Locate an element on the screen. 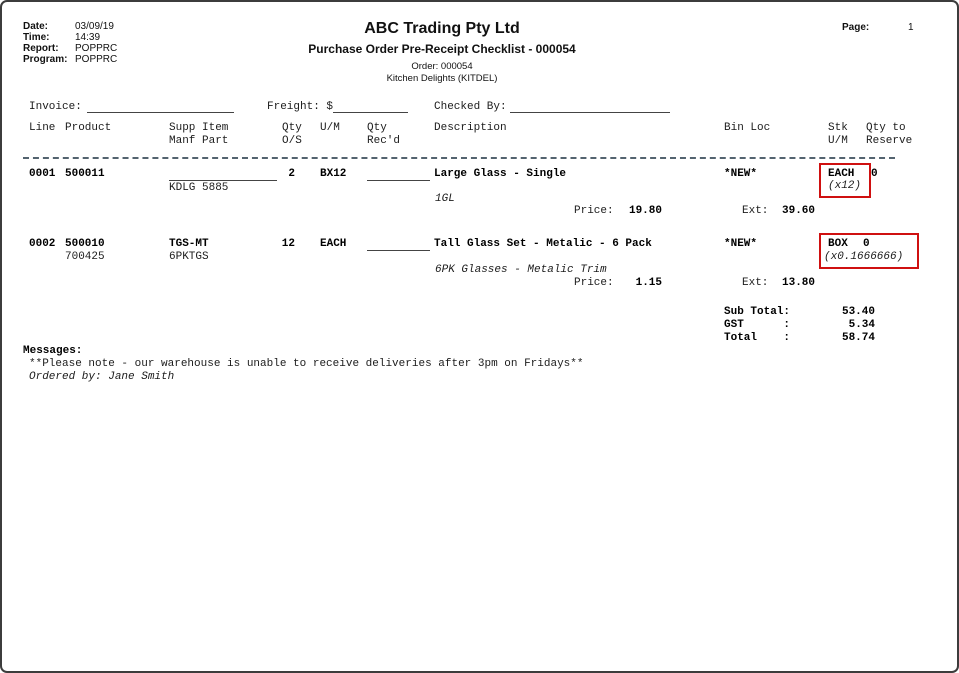 The image size is (959, 673). row-qty-os: 12 is located at coordinates (288, 244).